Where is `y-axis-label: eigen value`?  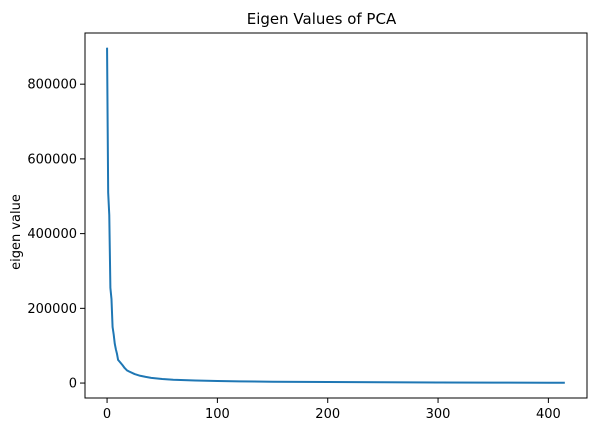
y-axis-label: eigen value is located at coordinates (16, 232).